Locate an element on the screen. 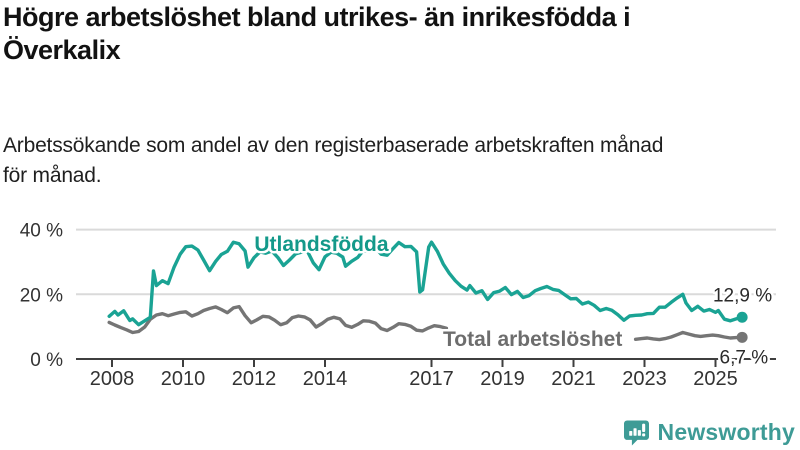 The width and height of the screenshot is (800, 450). newsworthy-logo-icon is located at coordinates (636, 433).